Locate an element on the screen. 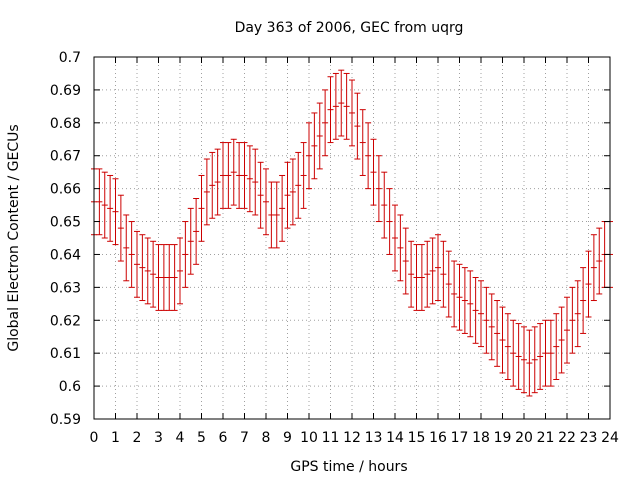 Image resolution: width=640 pixels, height=480 pixels. x-tick-label: 17 is located at coordinates (460, 438).